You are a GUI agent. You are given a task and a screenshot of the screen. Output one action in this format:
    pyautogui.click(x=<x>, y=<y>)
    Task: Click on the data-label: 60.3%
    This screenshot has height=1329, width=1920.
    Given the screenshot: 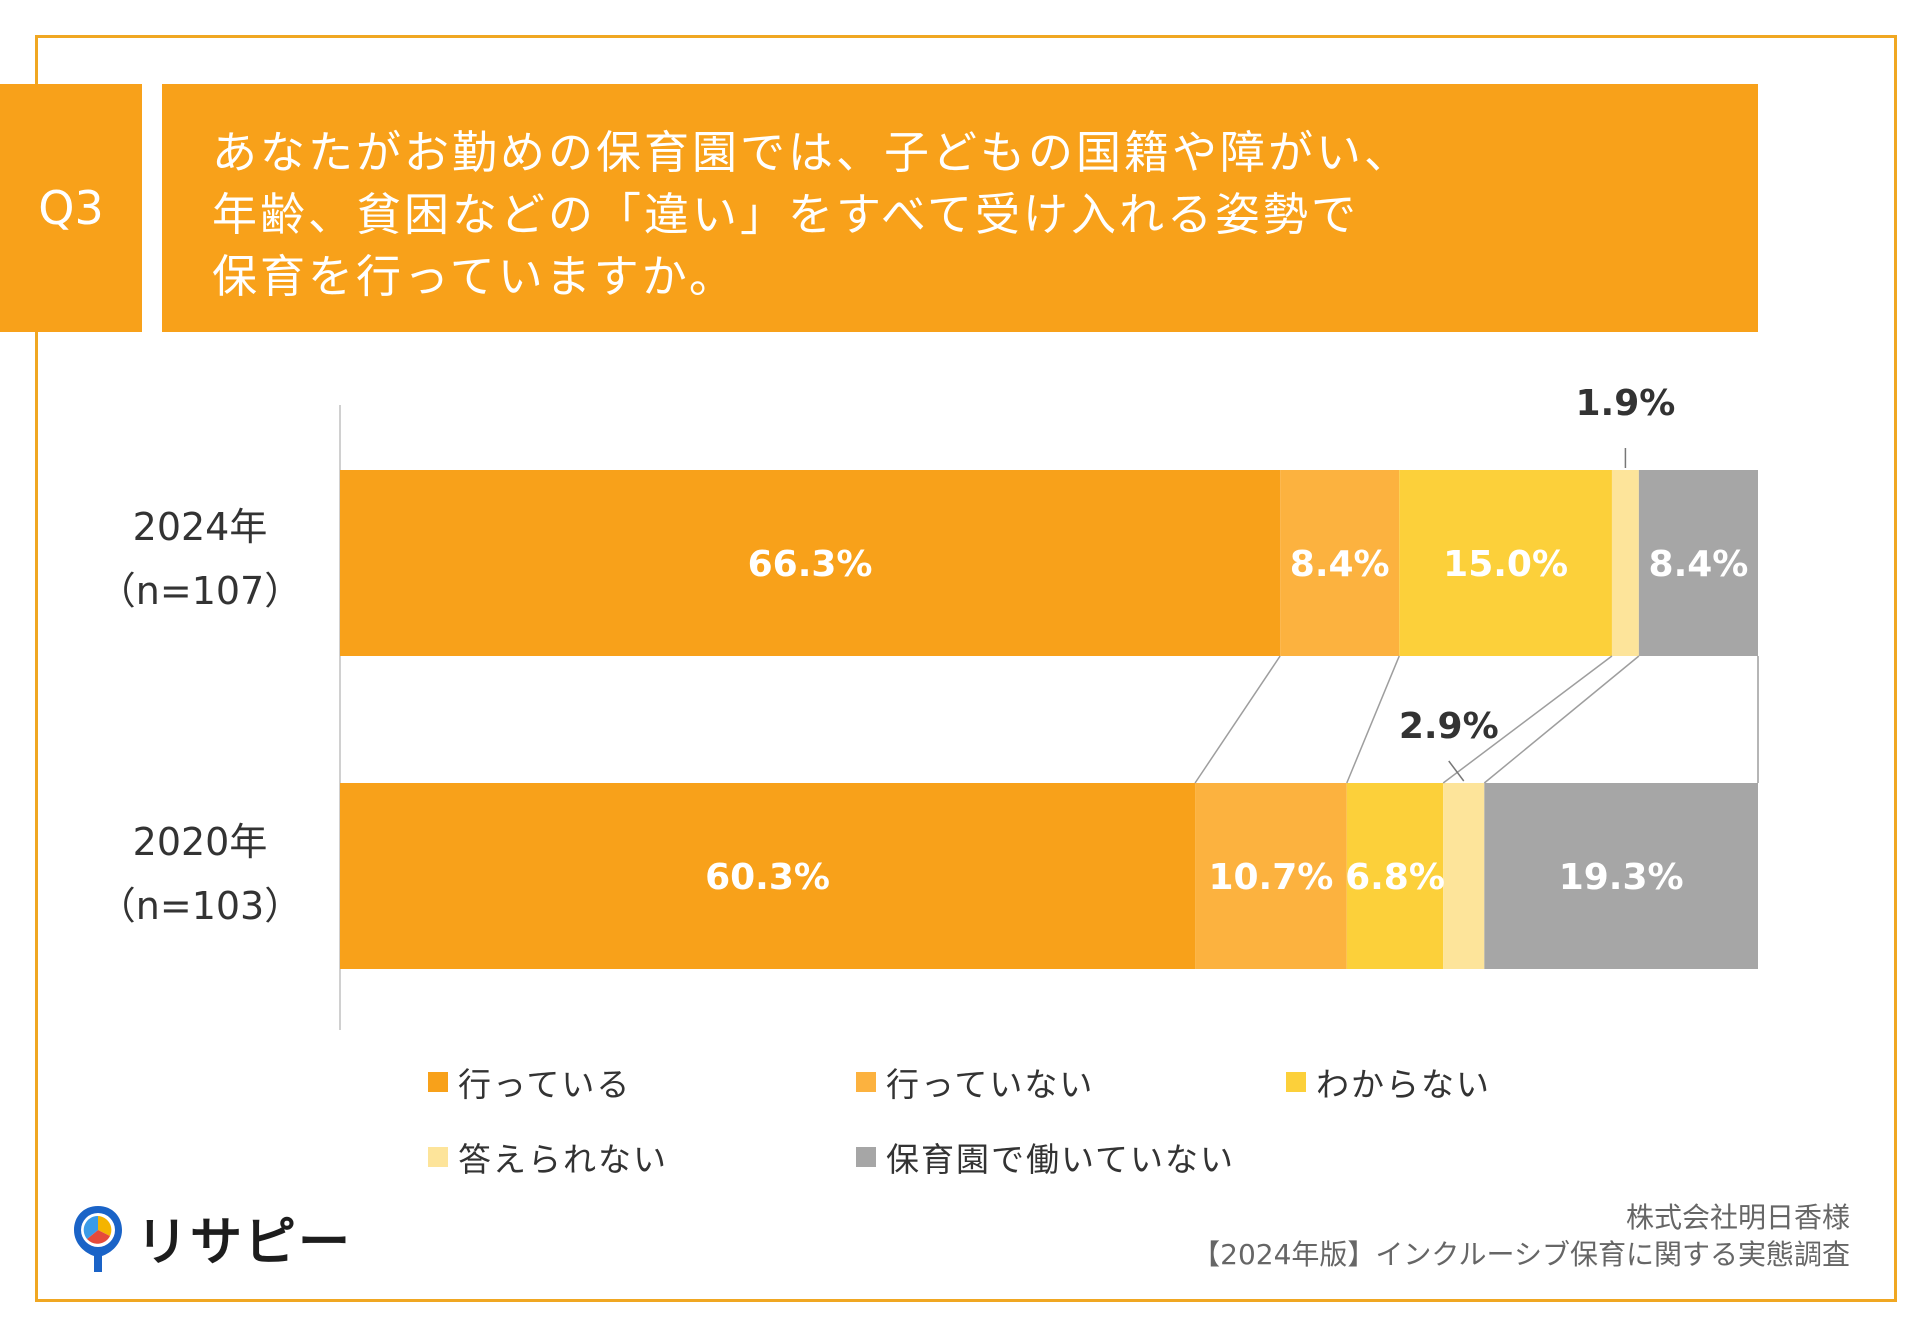 What is the action you would take?
    pyautogui.click(x=767, y=877)
    